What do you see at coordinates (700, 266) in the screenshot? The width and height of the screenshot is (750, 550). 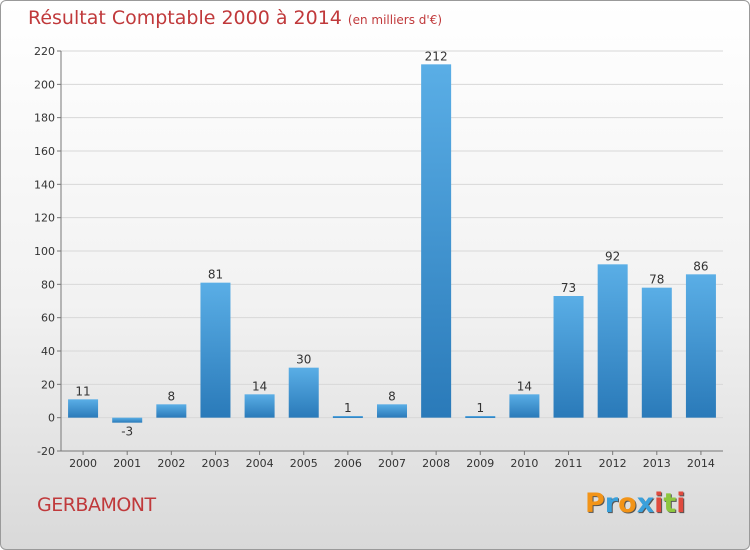 I see `value-label: 86` at bounding box center [700, 266].